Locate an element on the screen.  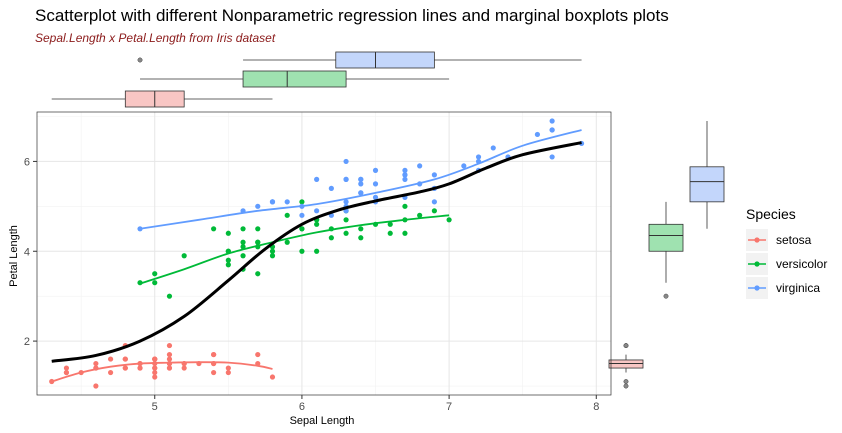
x-tick-label: 8 is located at coordinates (596, 407).